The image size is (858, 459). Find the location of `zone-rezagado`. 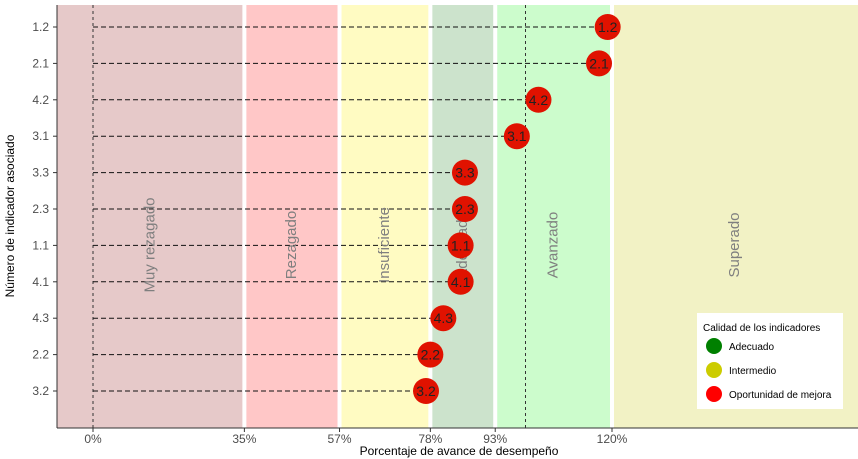

zone-rezagado is located at coordinates (292, 216).